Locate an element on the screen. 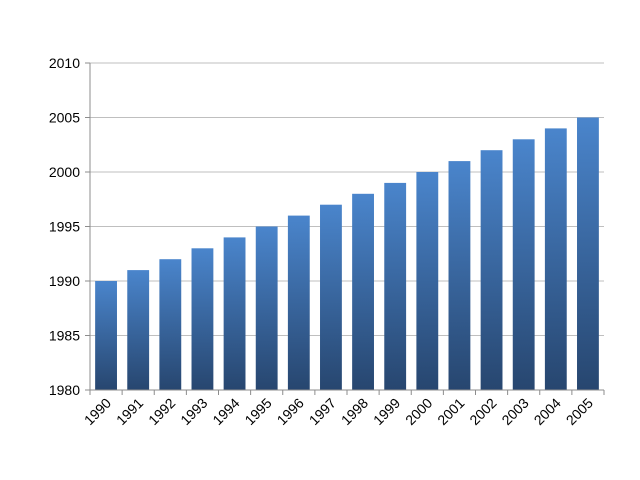 The height and width of the screenshot is (480, 640). y-tick-label: 1990 is located at coordinates (64, 281).